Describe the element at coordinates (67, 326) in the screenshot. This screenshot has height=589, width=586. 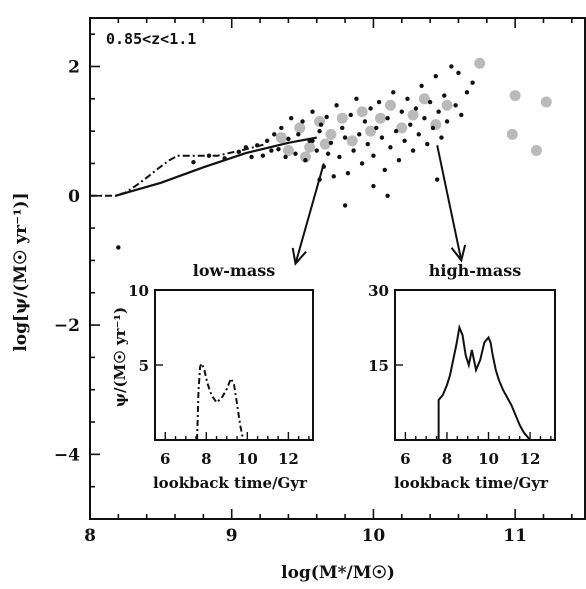
I see `y-tick-label: −2` at that location.